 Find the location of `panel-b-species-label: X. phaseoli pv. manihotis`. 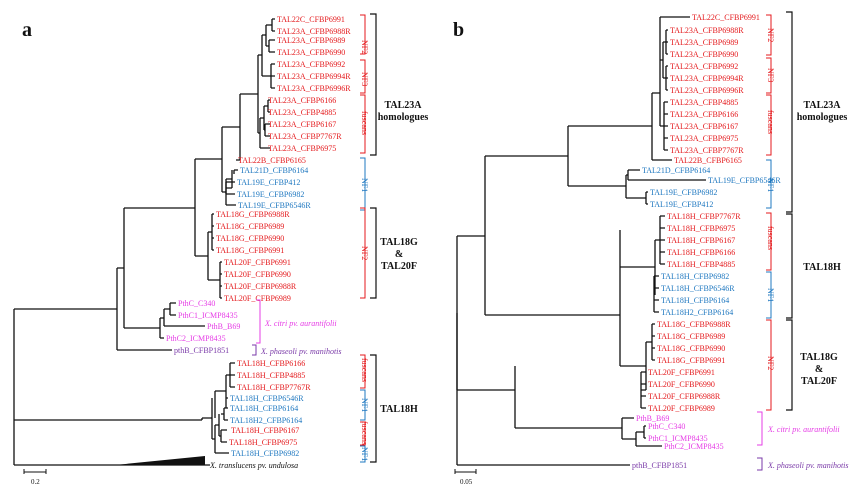

panel-b-species-label: X. phaseoli pv. manihotis is located at coordinates (808, 465).